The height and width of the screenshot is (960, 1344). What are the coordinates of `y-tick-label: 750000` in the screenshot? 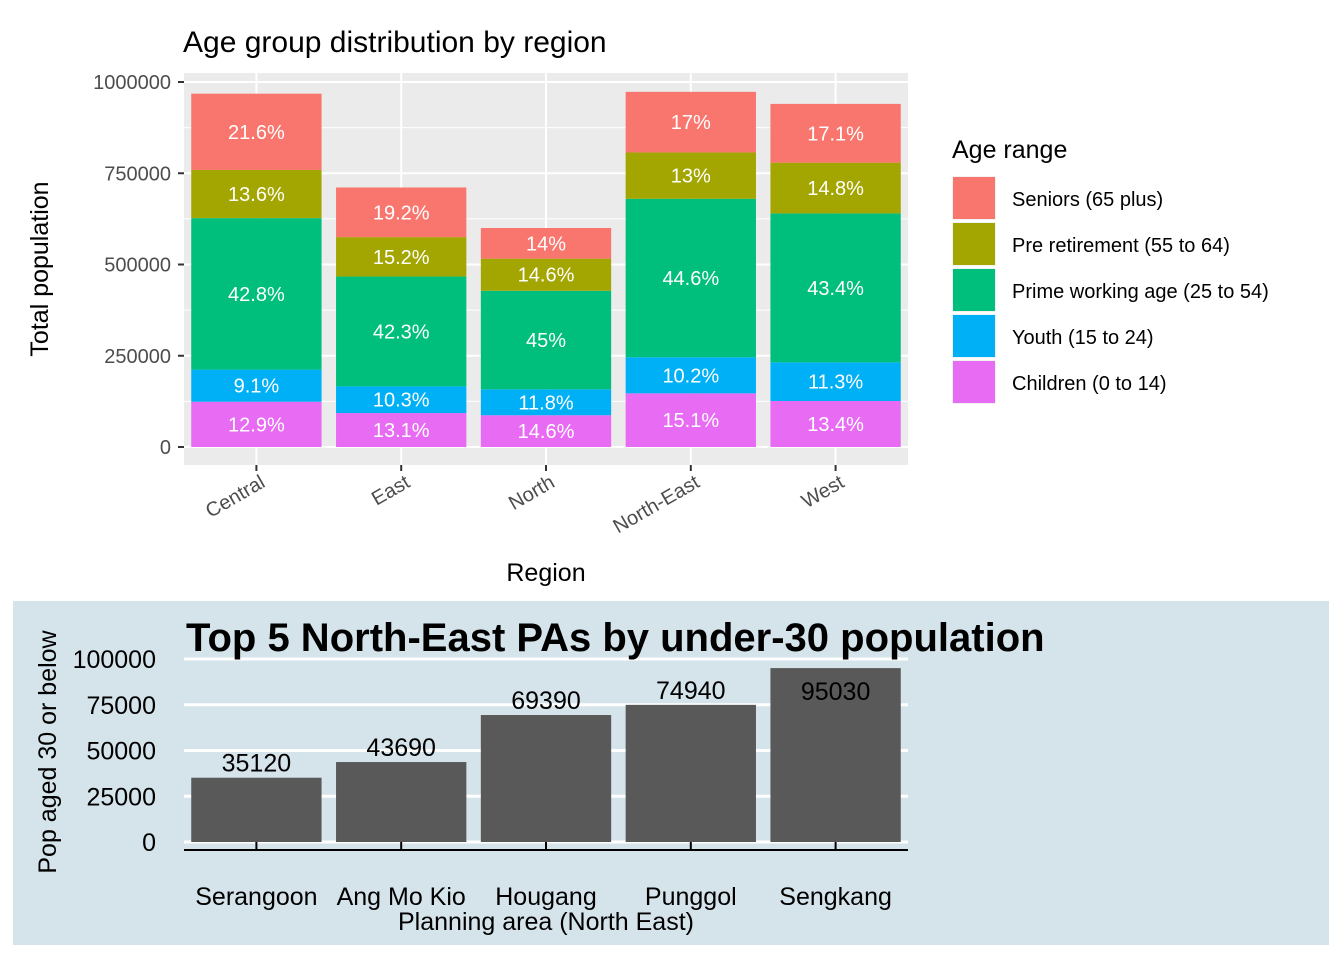 It's located at (137, 174).